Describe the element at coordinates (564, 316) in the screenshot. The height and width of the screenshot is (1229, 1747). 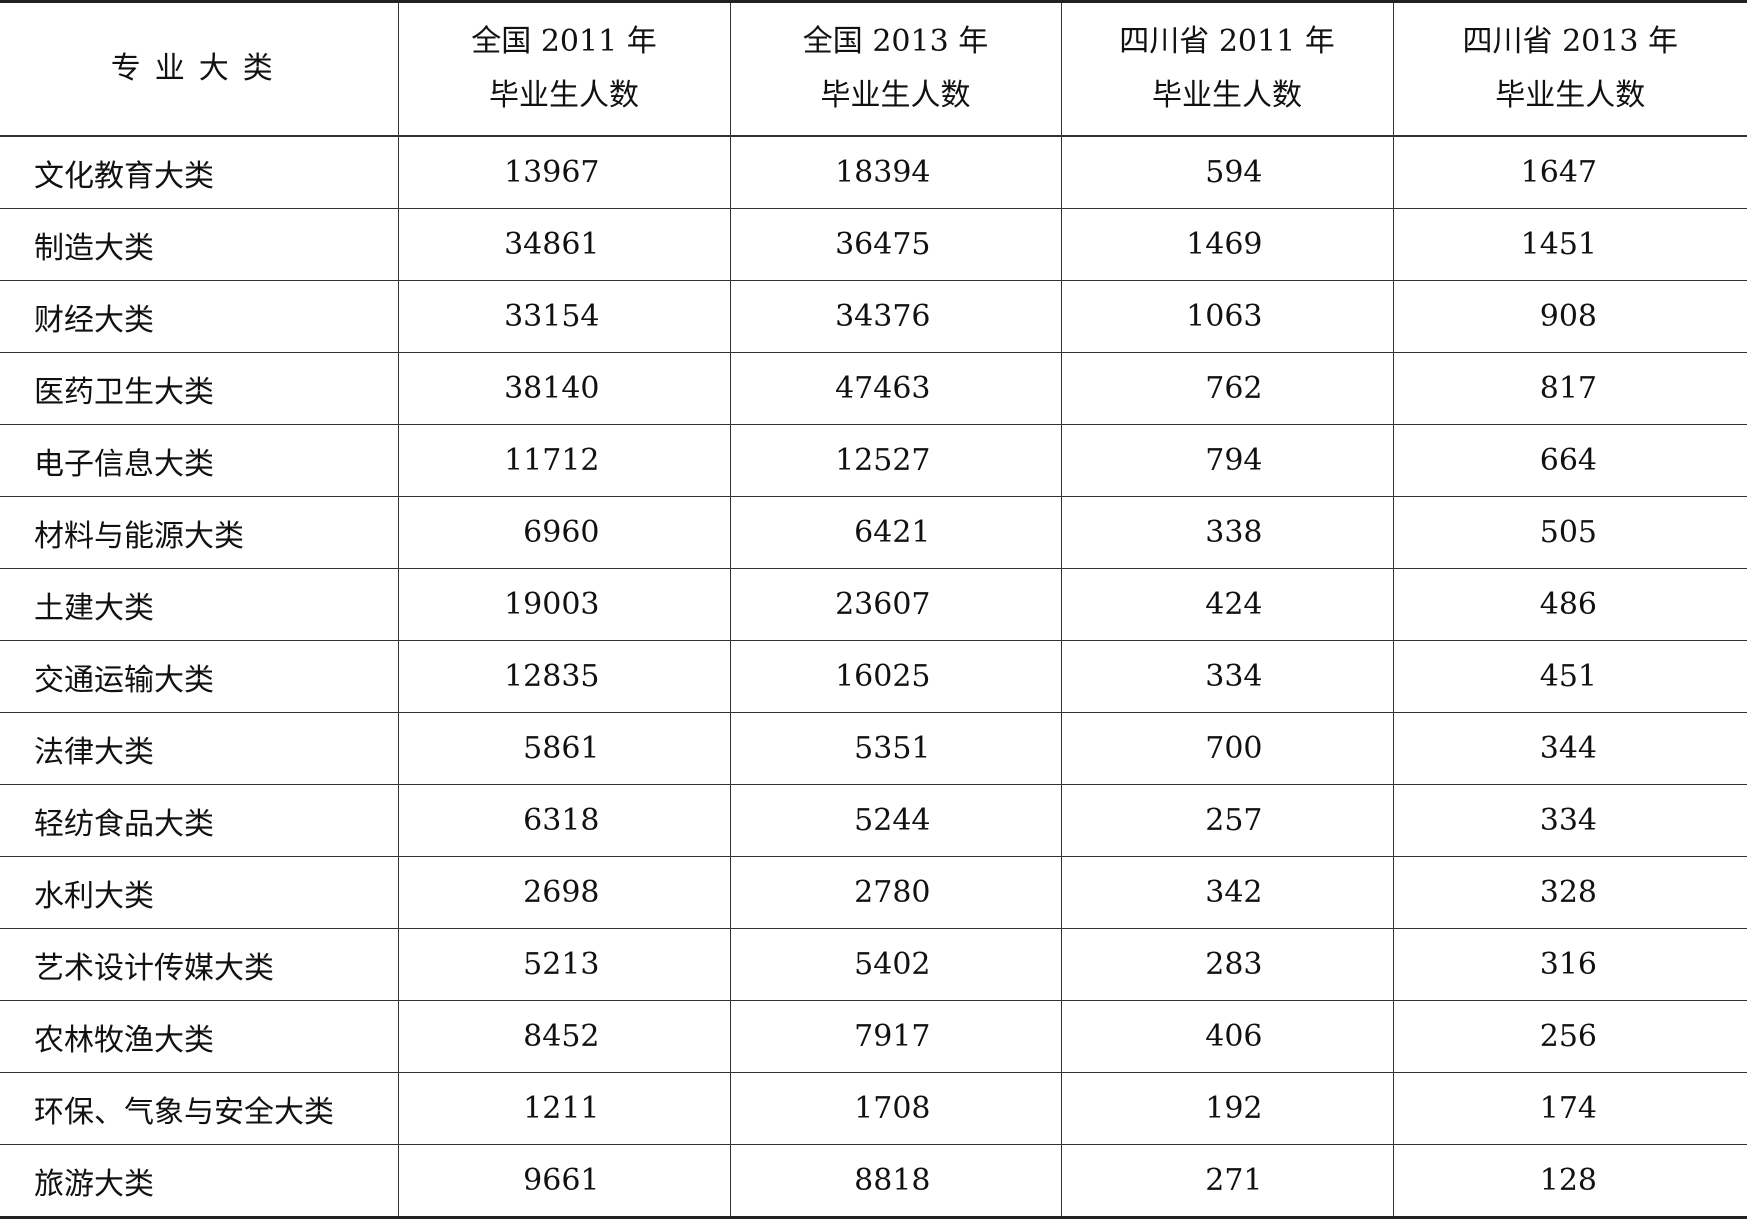
I see `value-cell: 33154` at that location.